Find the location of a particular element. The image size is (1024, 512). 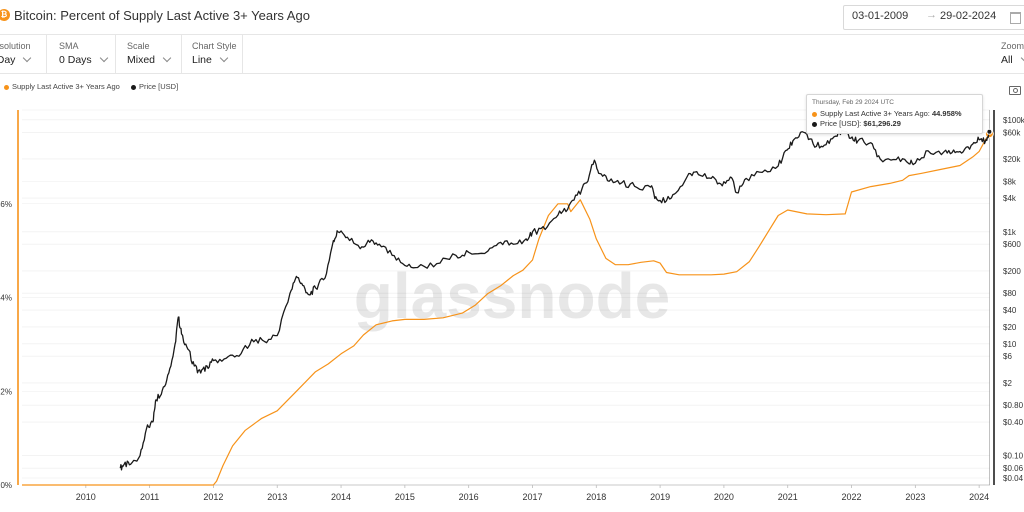

x-tick-label: 2021 is located at coordinates (788, 497).